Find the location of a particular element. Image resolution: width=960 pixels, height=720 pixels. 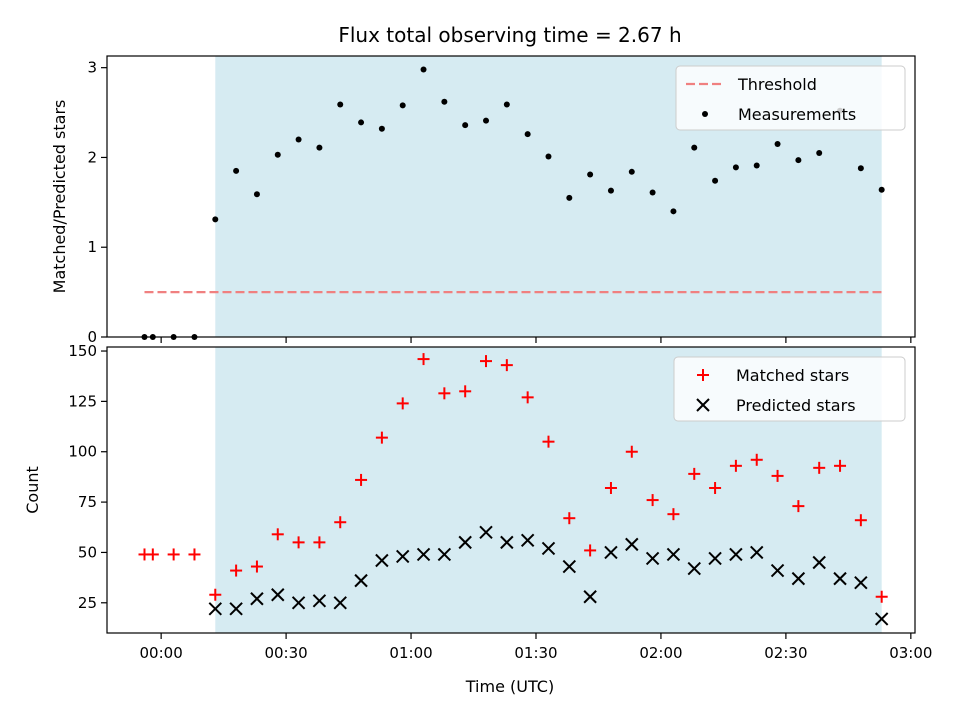

y-tick-label: 1 is located at coordinates (92, 247).